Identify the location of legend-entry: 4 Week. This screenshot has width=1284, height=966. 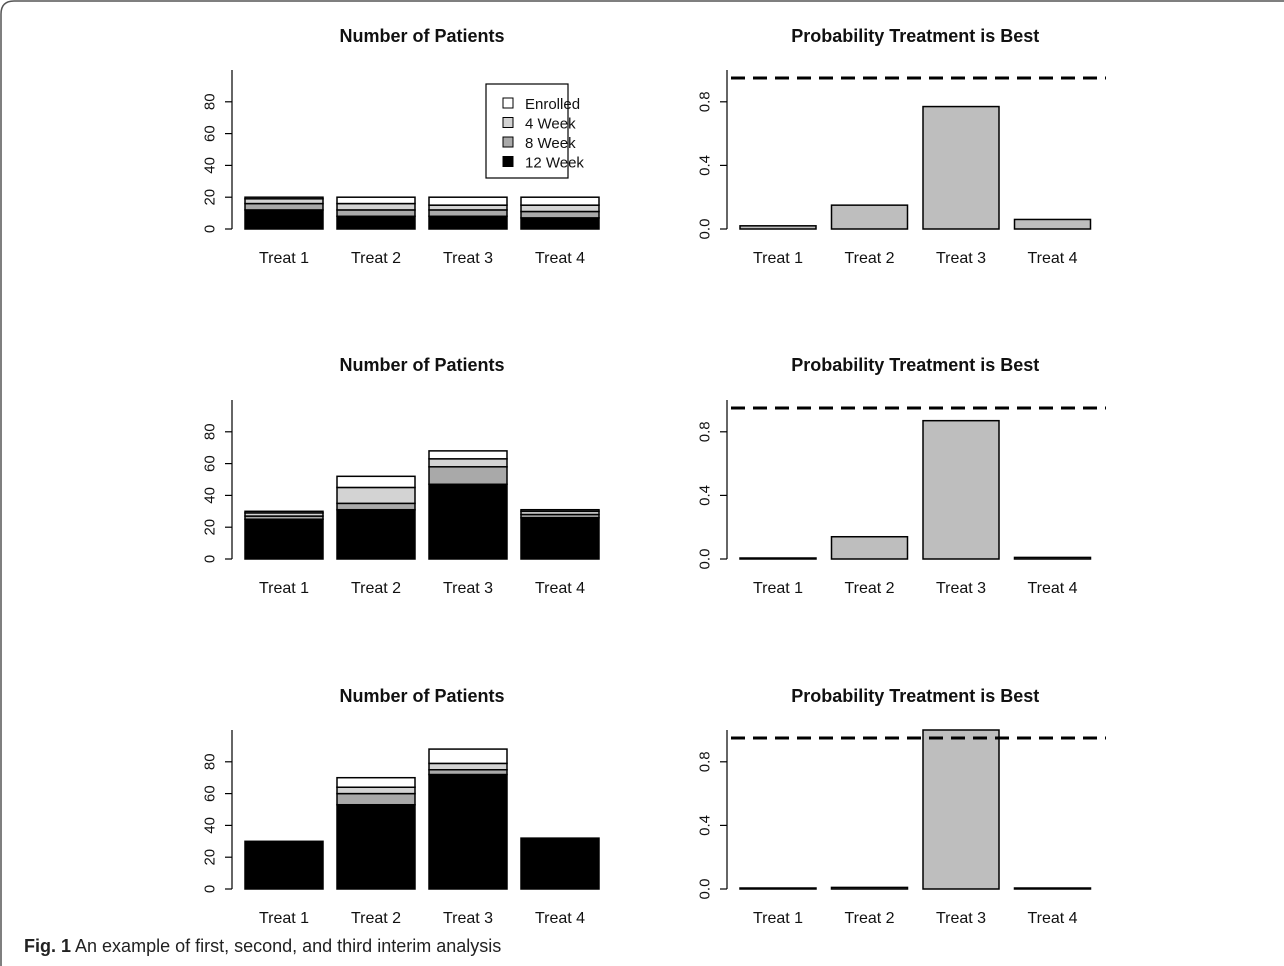
(550, 124).